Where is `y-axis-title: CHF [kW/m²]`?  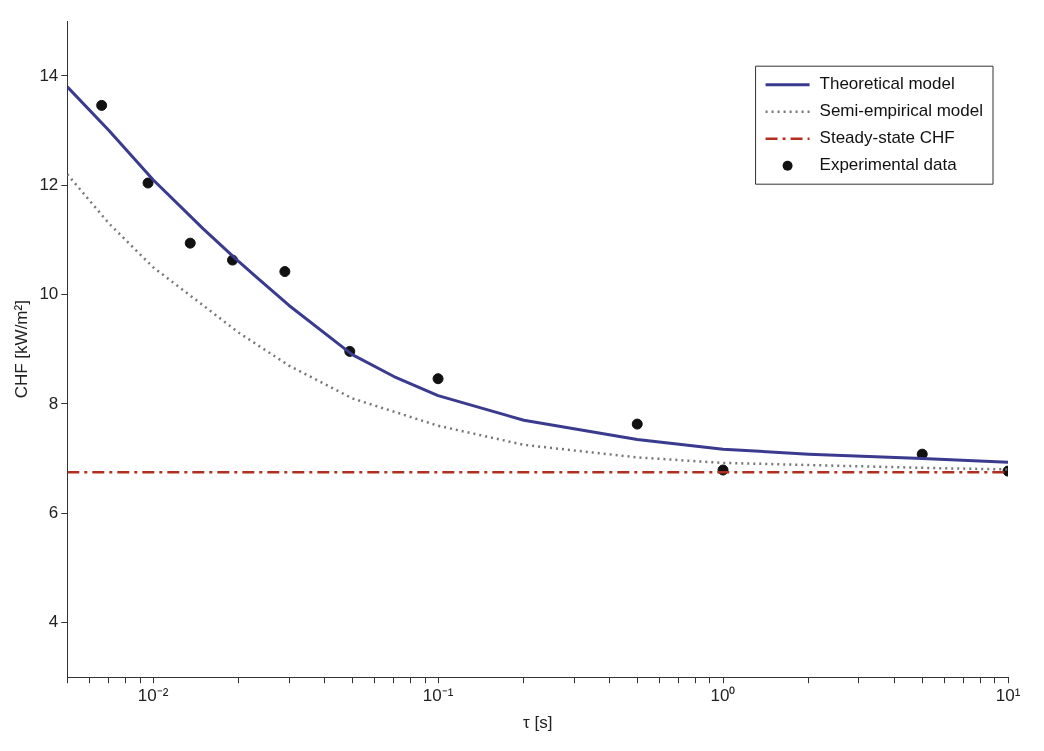 y-axis-title: CHF [kW/m²] is located at coordinates (21, 349).